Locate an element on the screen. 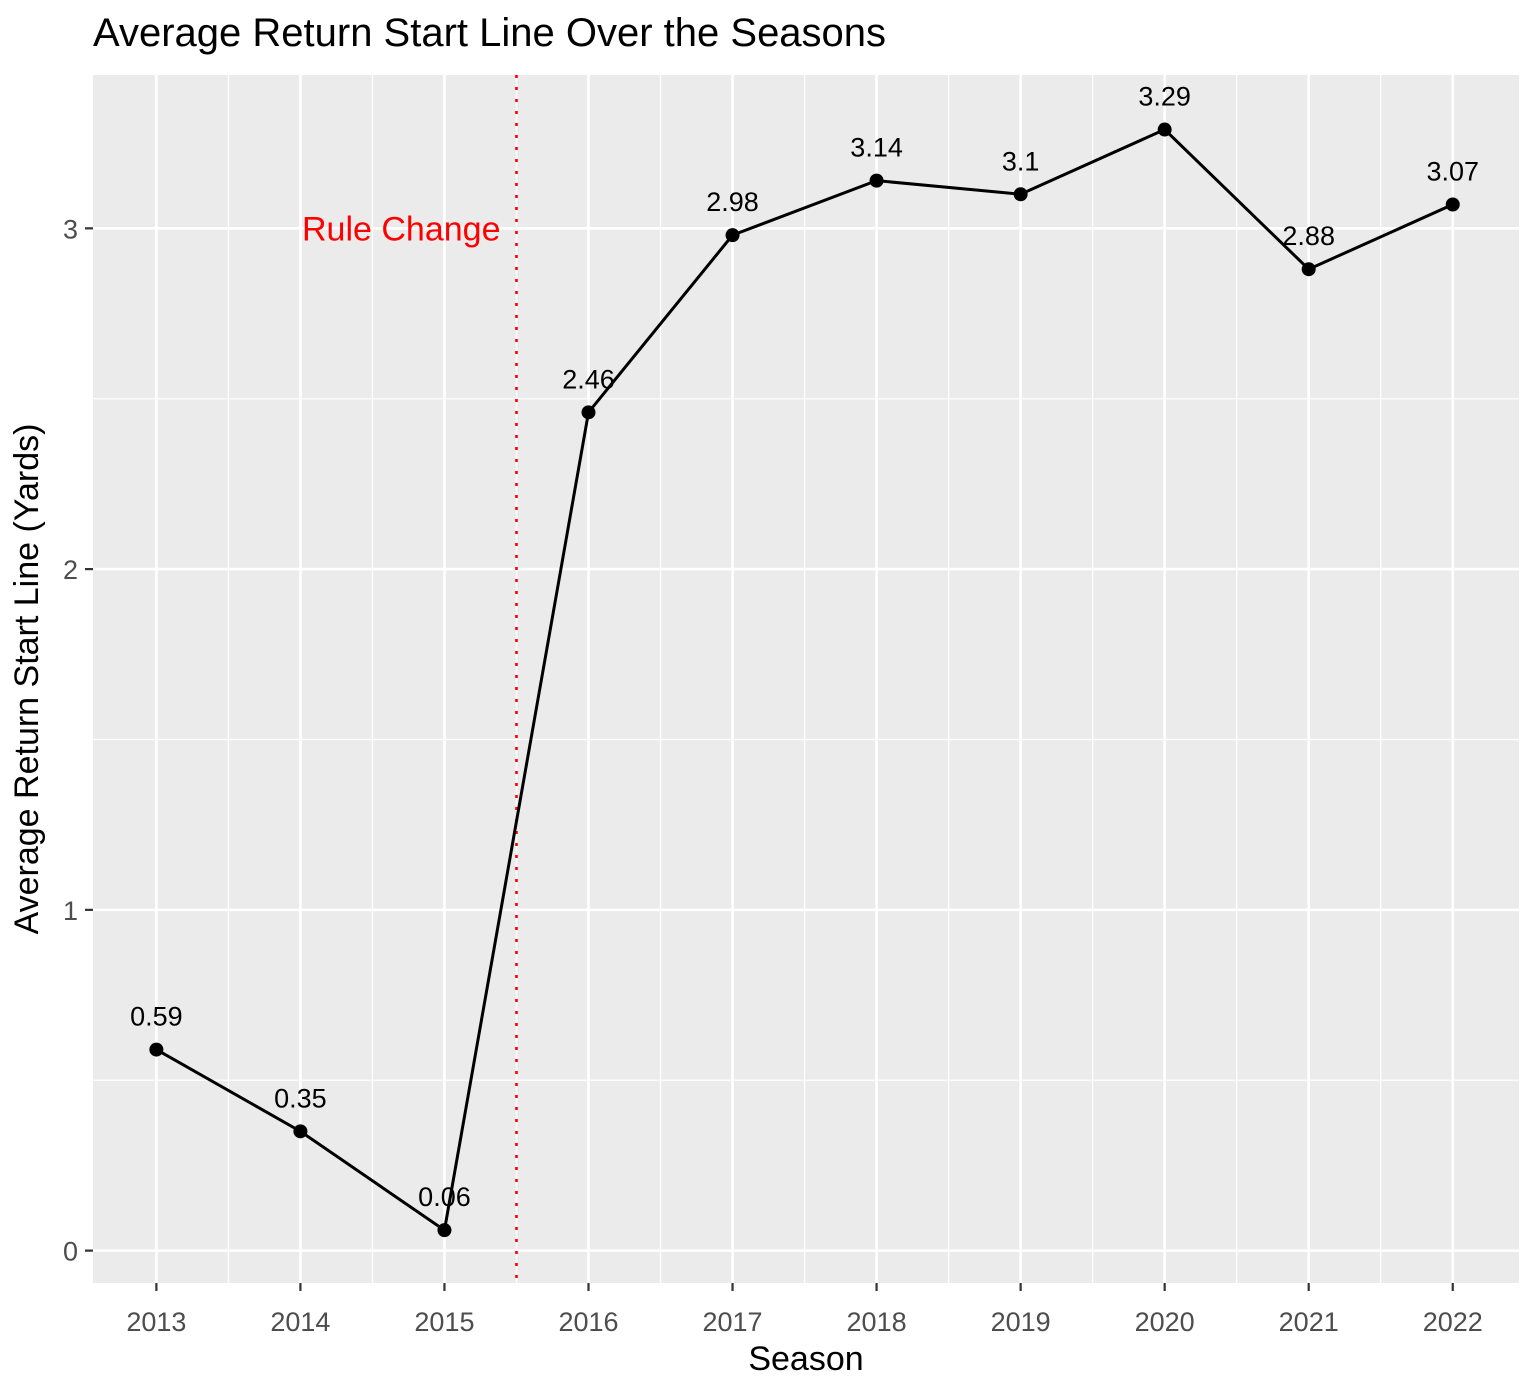 The width and height of the screenshot is (1532, 1386). x-tick-label: 2019 is located at coordinates (1021, 1322).